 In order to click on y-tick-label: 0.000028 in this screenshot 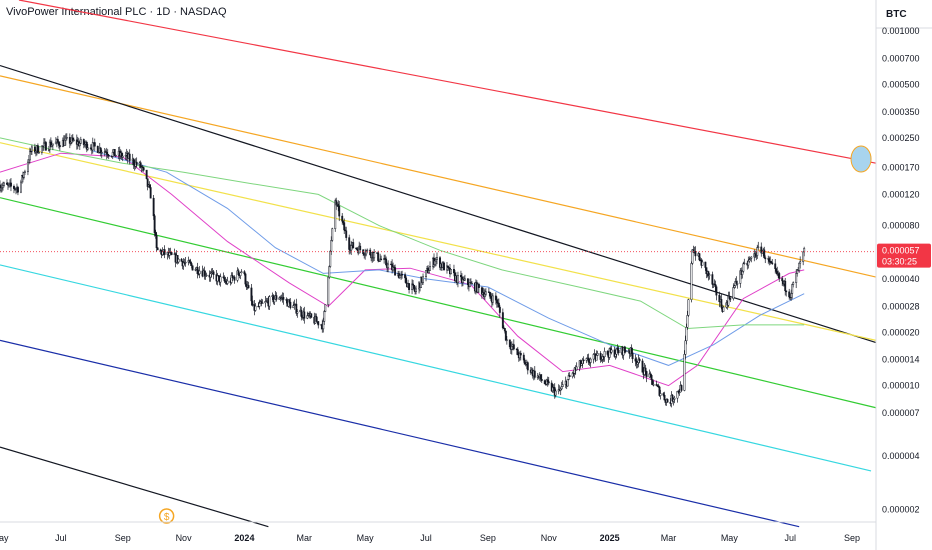, I will do `click(901, 306)`.